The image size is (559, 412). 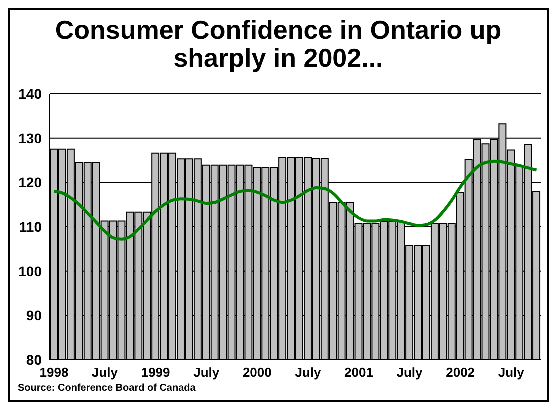 I want to click on y-tick-label: 100, so click(x=30, y=271).